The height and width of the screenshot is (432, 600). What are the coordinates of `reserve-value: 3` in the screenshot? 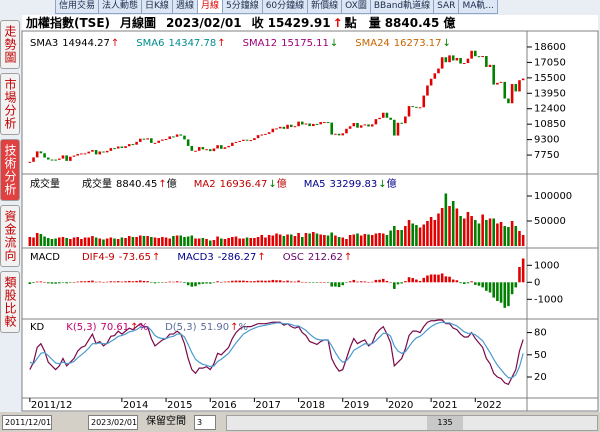 It's located at (205, 422).